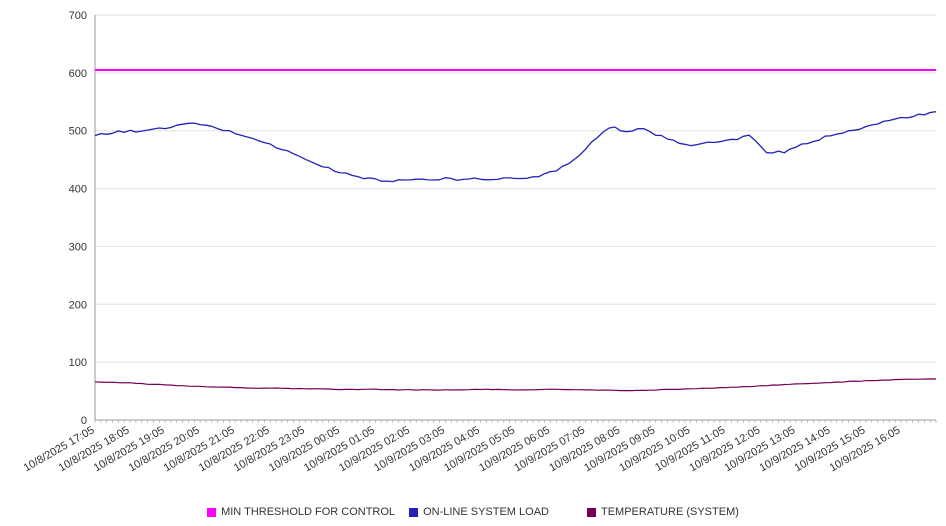 The width and height of the screenshot is (946, 526). I want to click on svg-text: 400, so click(78, 190).